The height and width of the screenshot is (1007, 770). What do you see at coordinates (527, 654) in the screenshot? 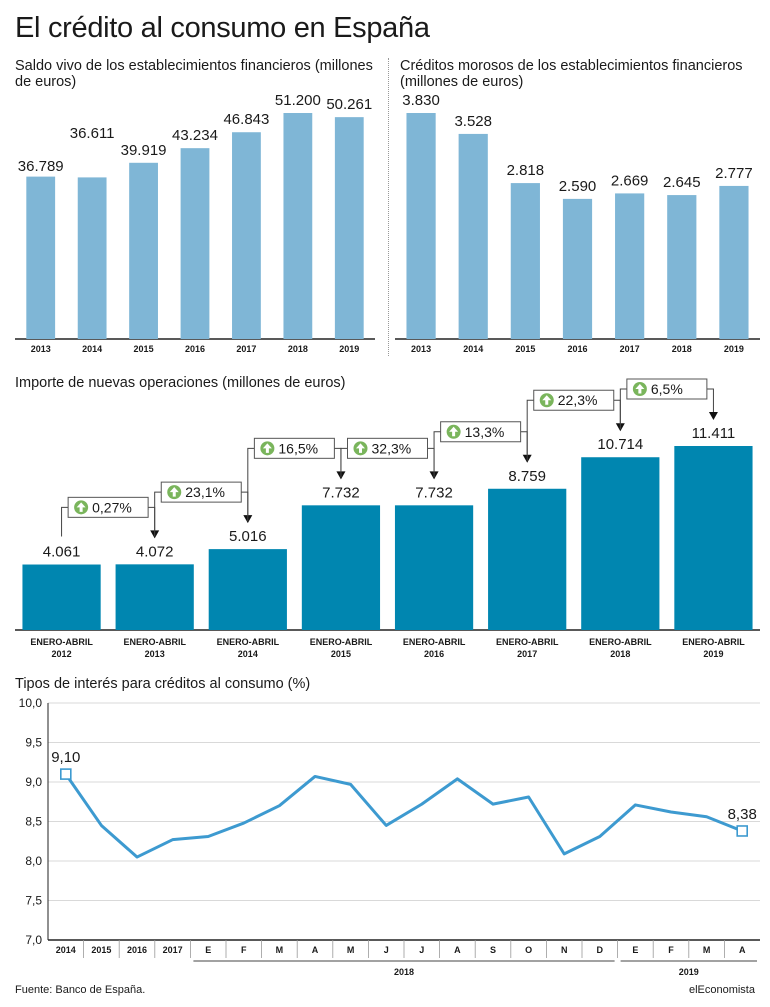
I see `ops-tick-label: 2017` at bounding box center [527, 654].